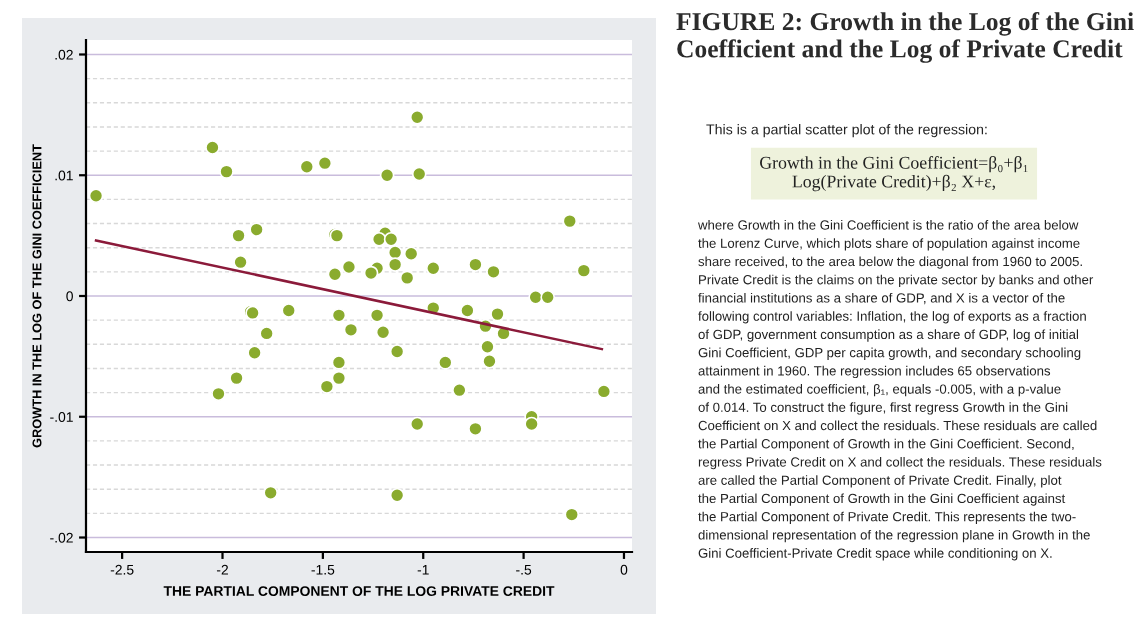 Image resolution: width=1136 pixels, height=640 pixels. Describe the element at coordinates (905, 37) in the screenshot. I see `text: FIGURE 2: Growth in the Log of the Gini Coefficient and the Log of Private Credit` at that location.